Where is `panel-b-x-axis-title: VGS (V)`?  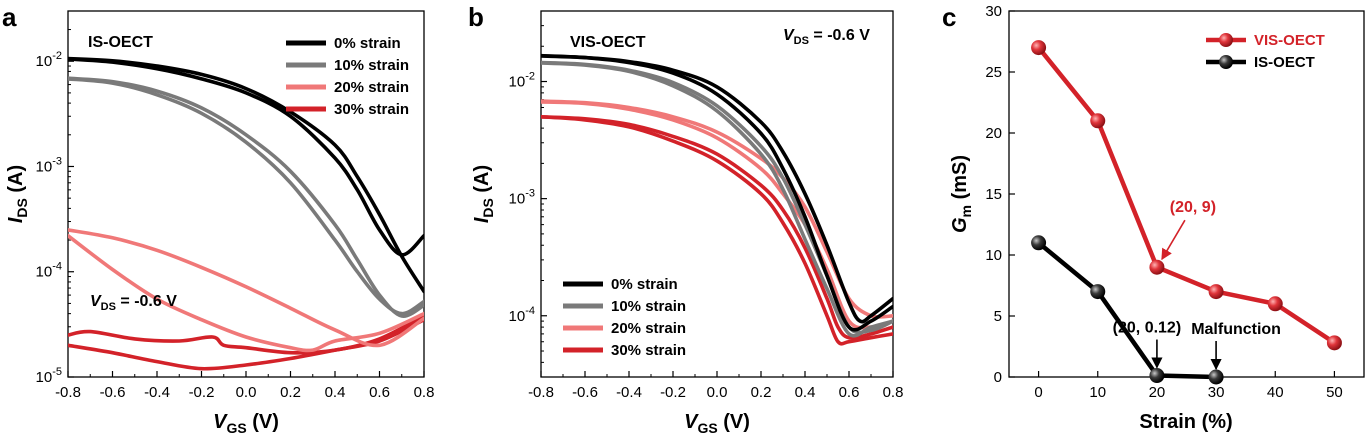
panel-b-x-axis-title: VGS (V) is located at coordinates (717, 423).